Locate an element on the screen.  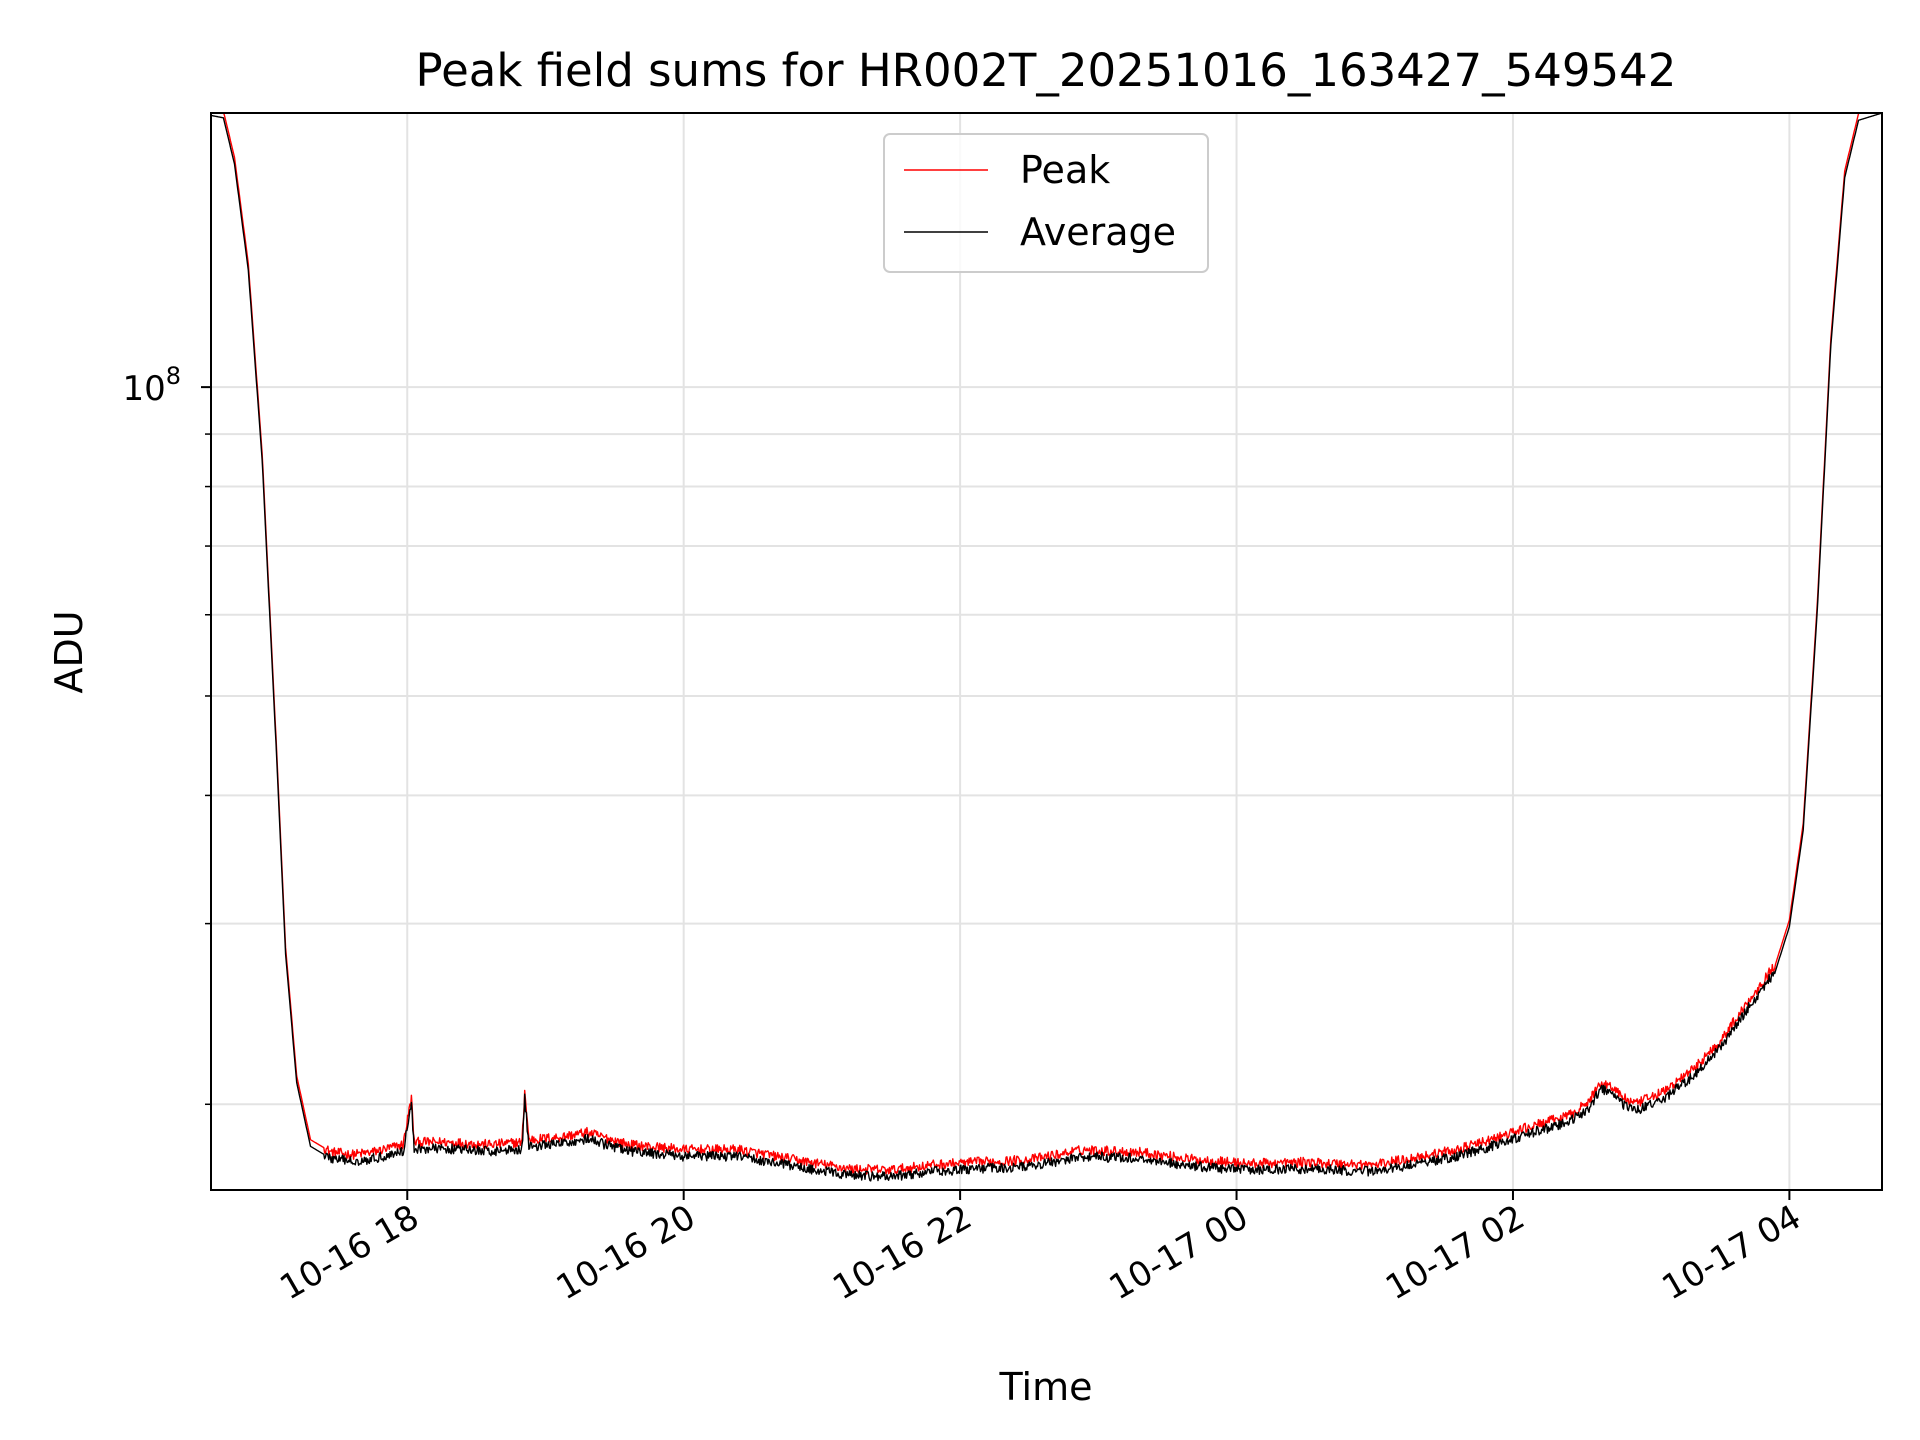
legend-peak-label: Peak is located at coordinates (1065, 170).